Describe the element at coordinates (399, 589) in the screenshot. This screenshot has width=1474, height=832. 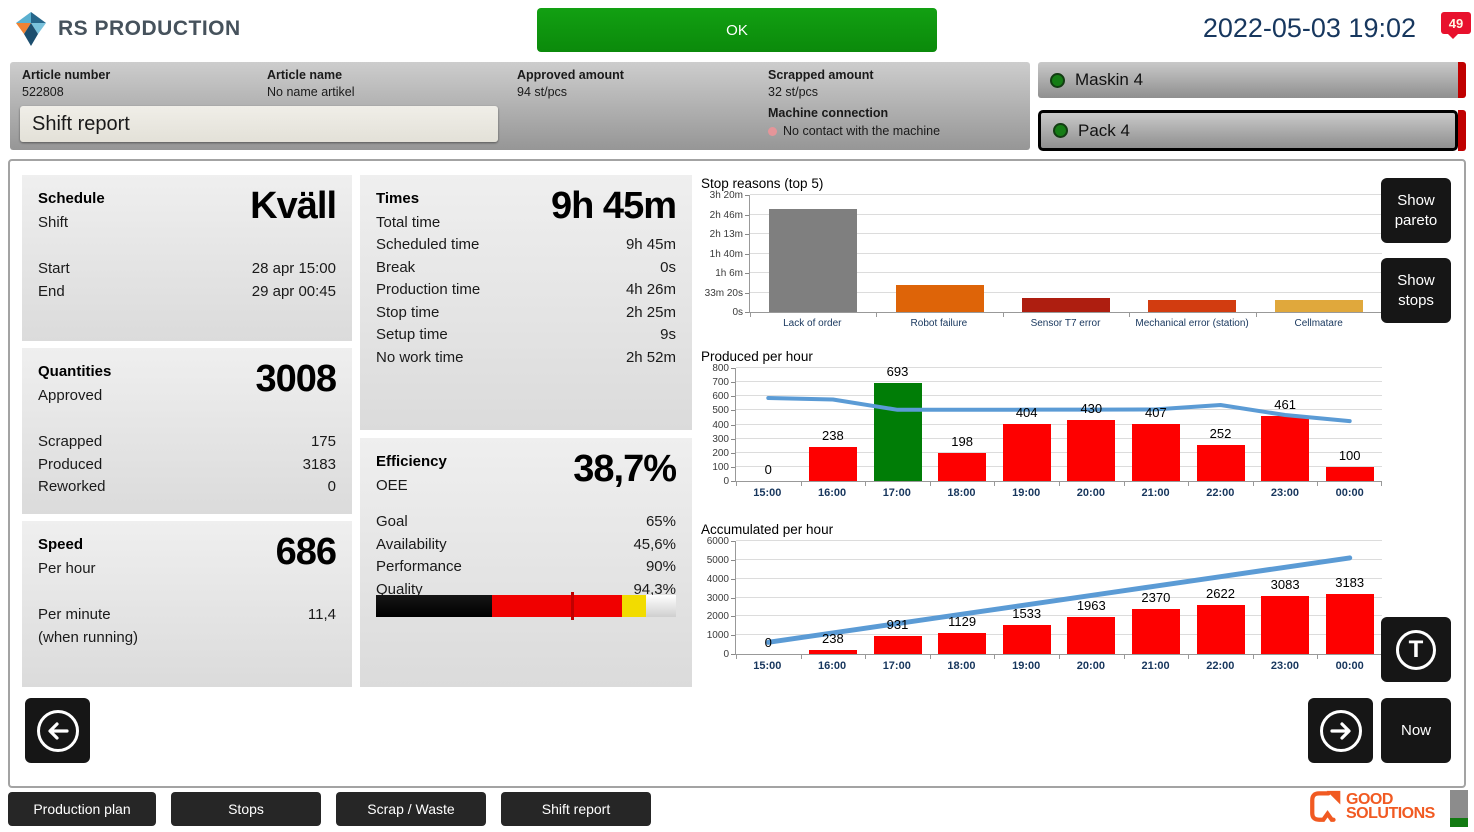
I see `row-label: Quality` at that location.